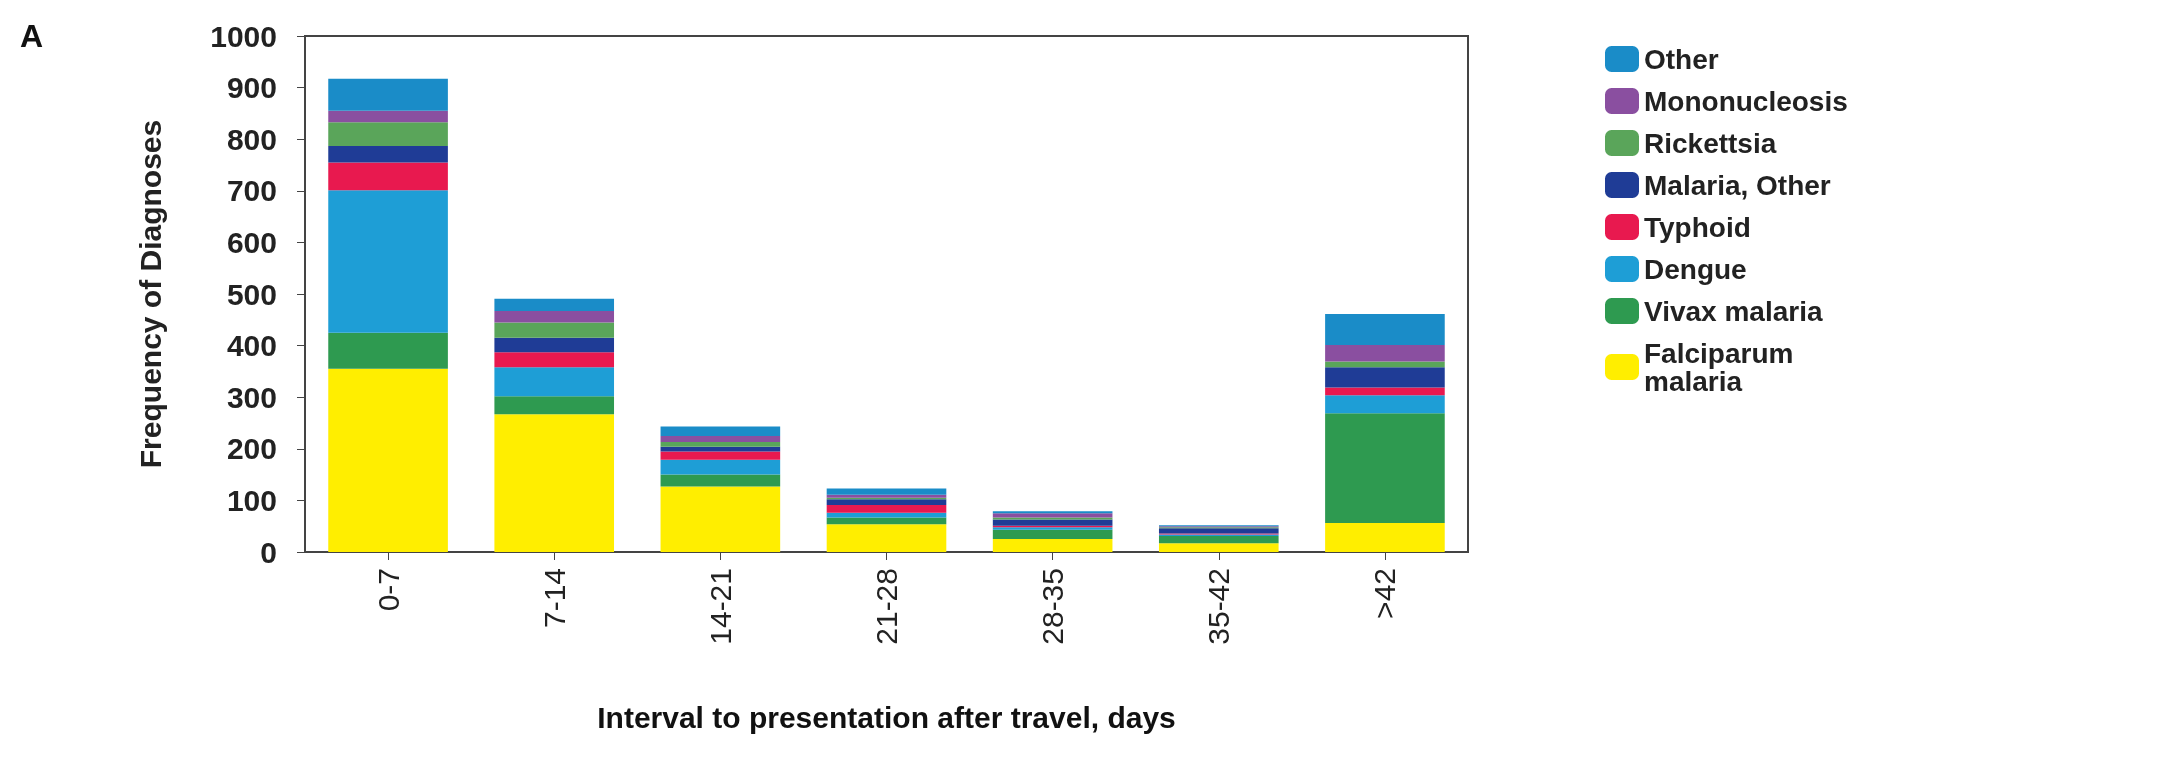 The width and height of the screenshot is (2168, 761). Describe the element at coordinates (388, 590) in the screenshot. I see `x-tick-label: 0-7` at that location.